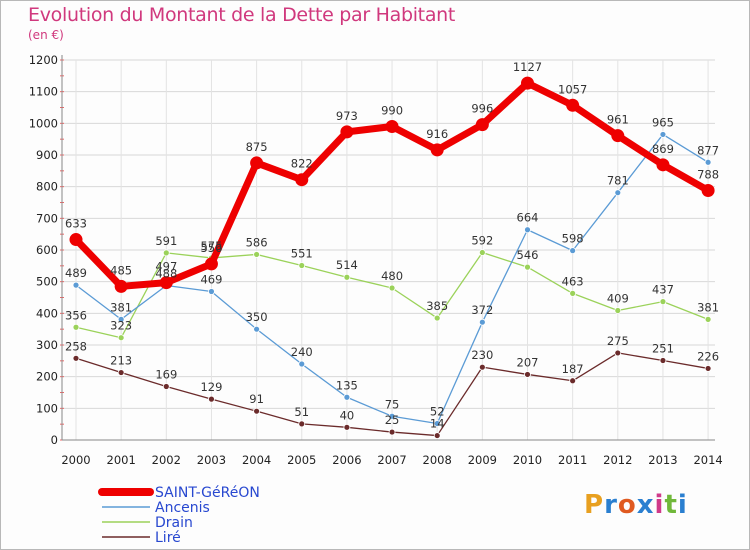 The width and height of the screenshot is (750, 550). Describe the element at coordinates (174, 523) in the screenshot. I see `legend-label: Drain` at that location.